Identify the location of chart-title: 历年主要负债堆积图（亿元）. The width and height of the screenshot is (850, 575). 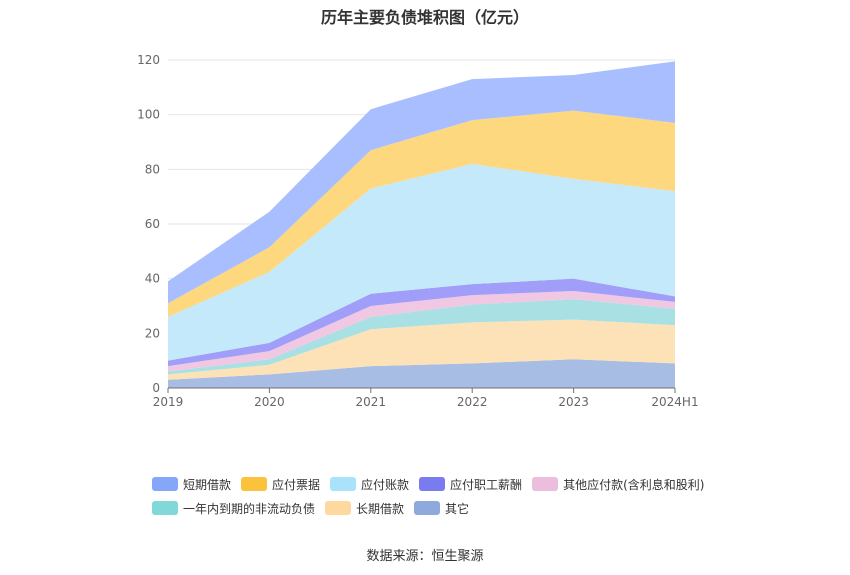
(424, 17).